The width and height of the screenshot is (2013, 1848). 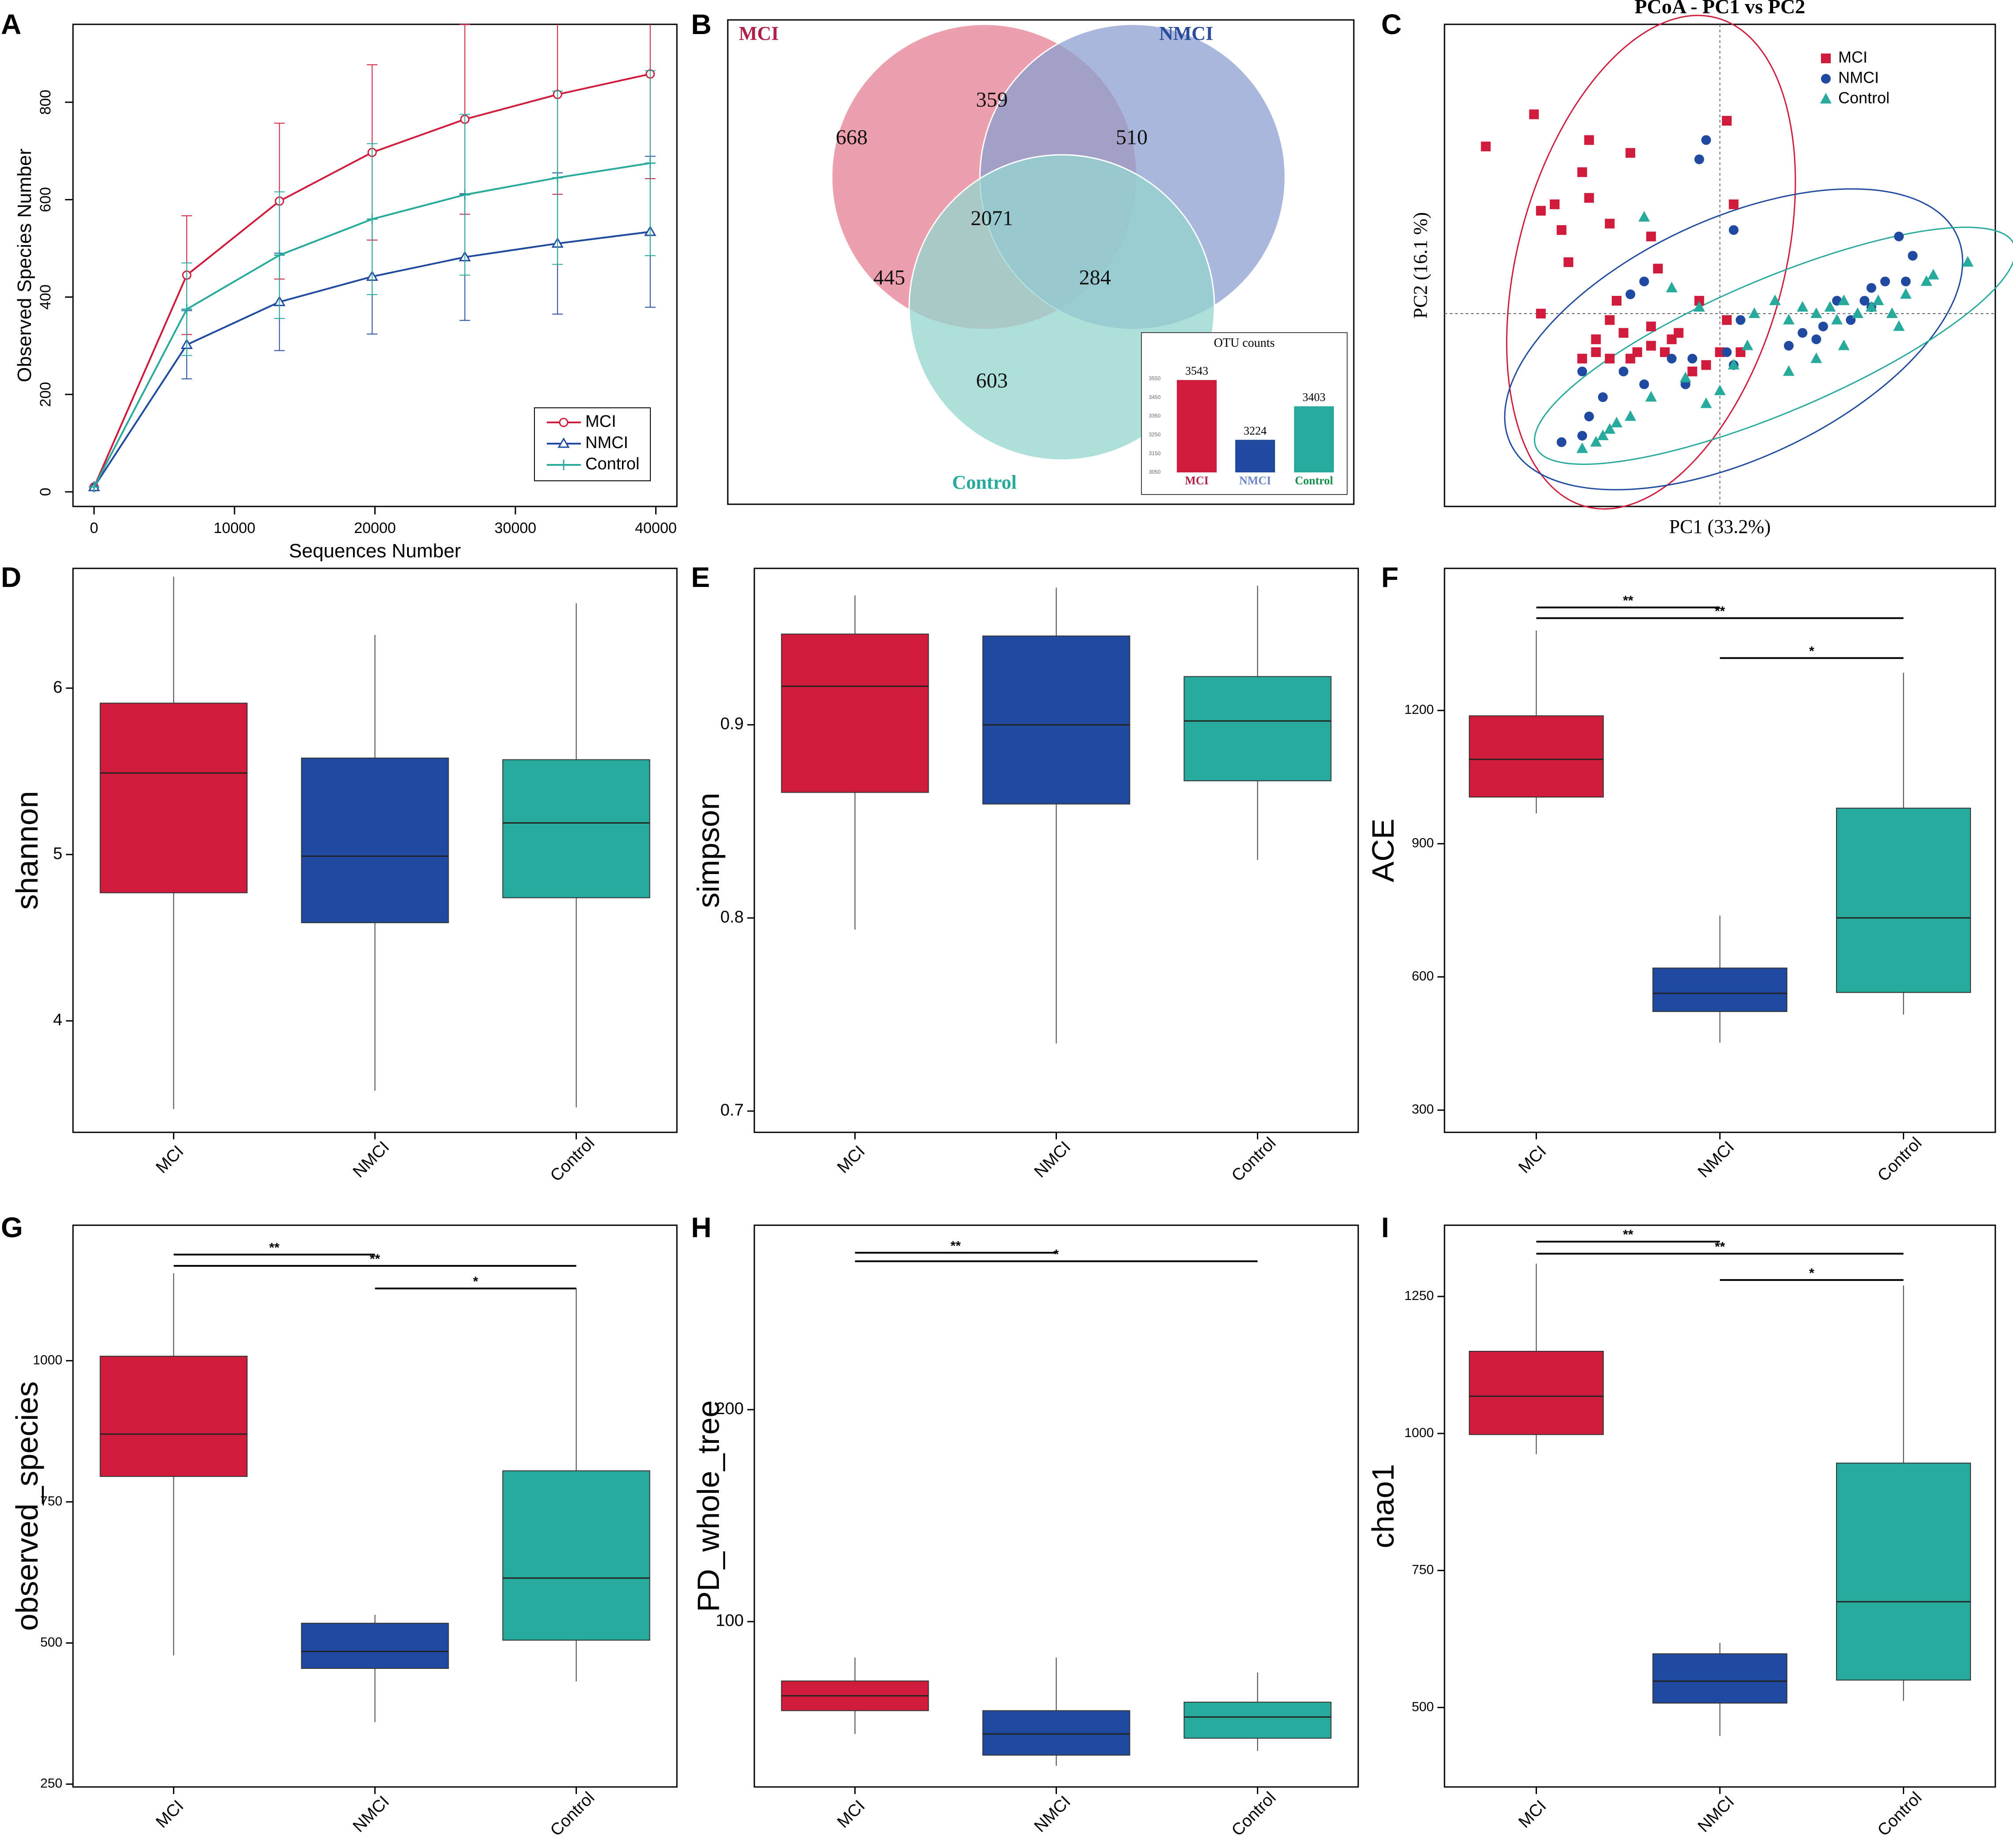 I want to click on inset-y-tick-label: 3050, so click(x=1155, y=472).